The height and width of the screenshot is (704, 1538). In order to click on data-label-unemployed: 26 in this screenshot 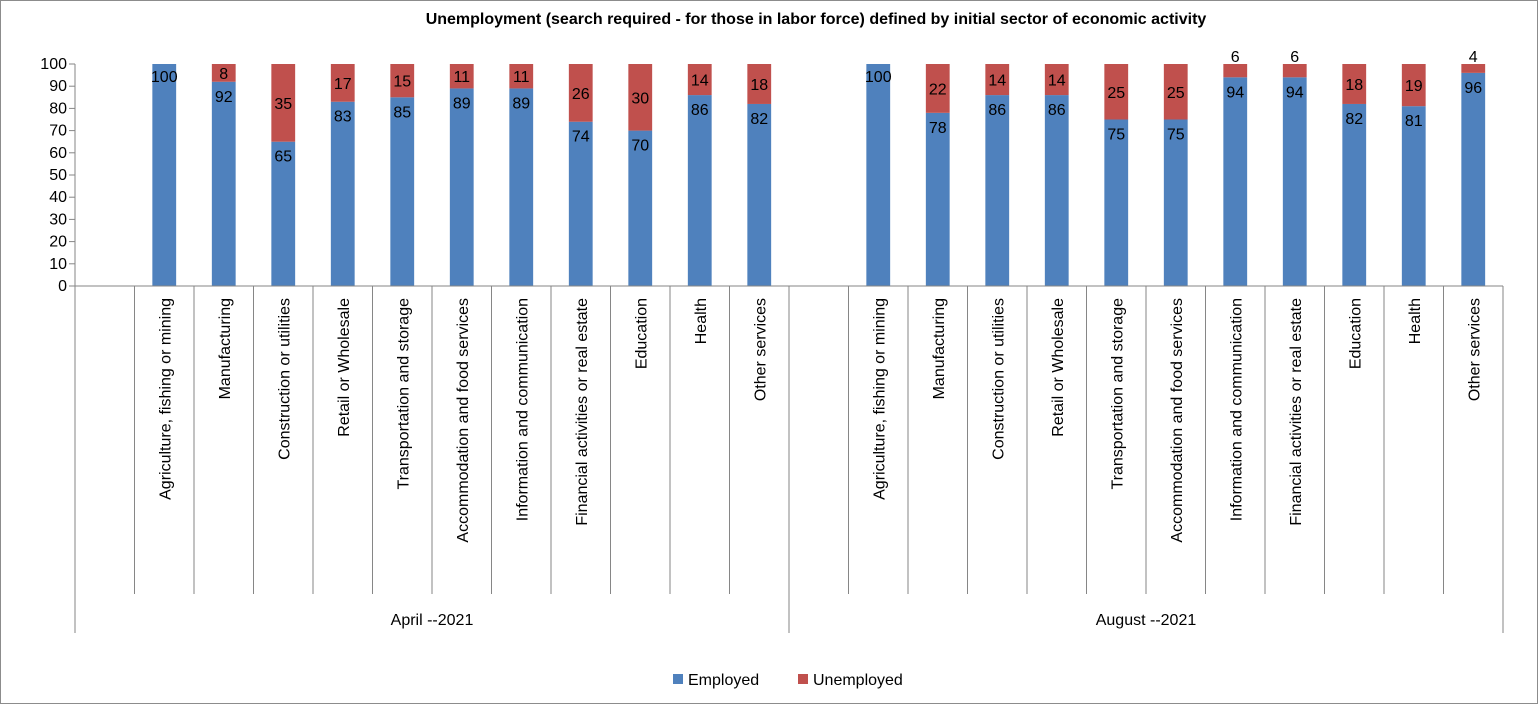, I will do `click(581, 94)`.